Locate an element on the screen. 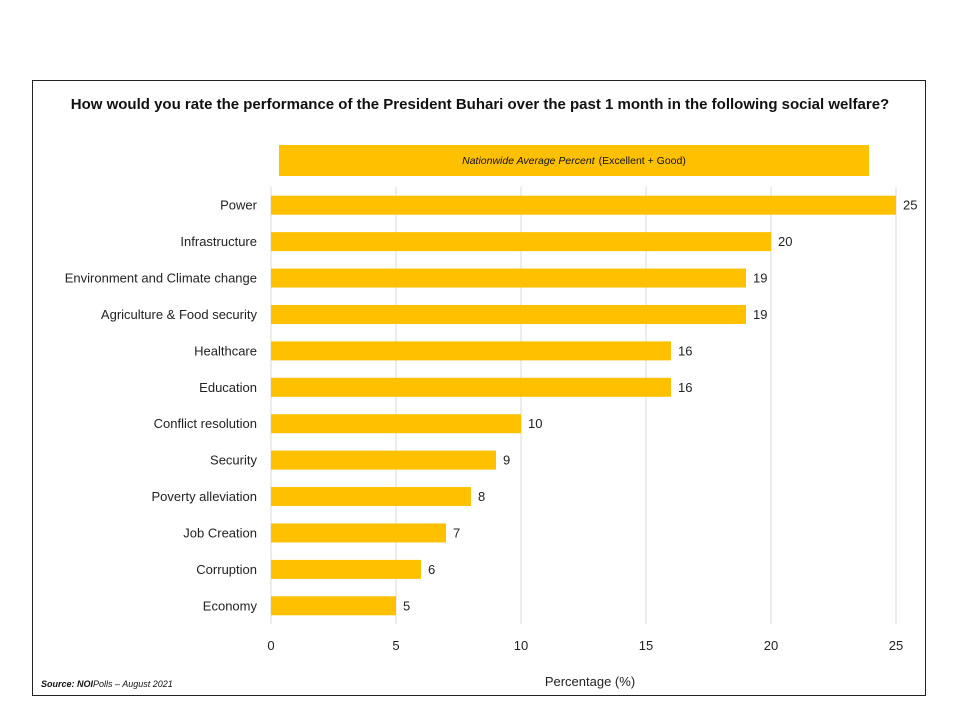 The width and height of the screenshot is (960, 720). subtitle-rest: (Excellent + Good) is located at coordinates (642, 160).